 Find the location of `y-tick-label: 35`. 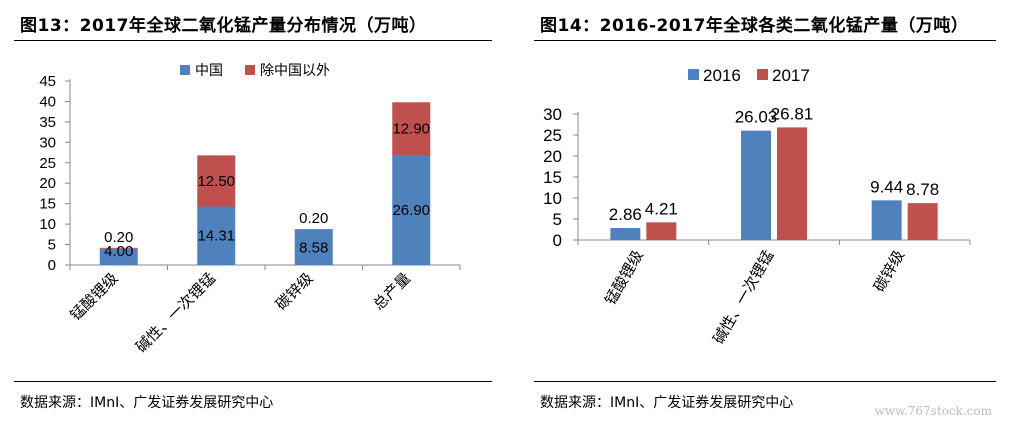

y-tick-label: 35 is located at coordinates (47, 122).